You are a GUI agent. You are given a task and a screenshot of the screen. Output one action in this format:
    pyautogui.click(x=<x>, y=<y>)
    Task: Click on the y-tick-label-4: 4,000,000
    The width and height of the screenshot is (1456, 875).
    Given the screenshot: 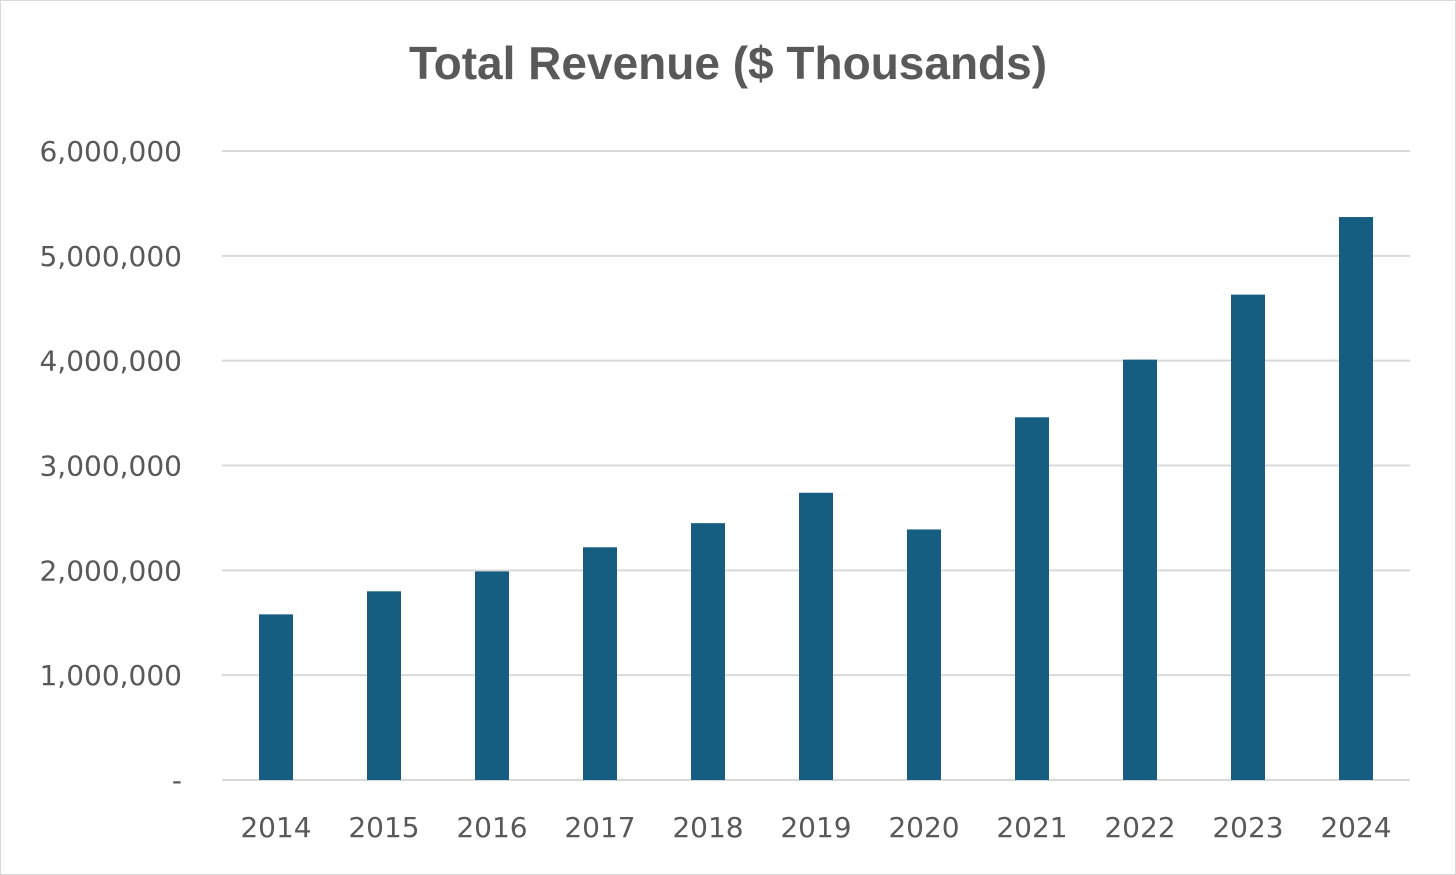 What is the action you would take?
    pyautogui.click(x=110, y=361)
    